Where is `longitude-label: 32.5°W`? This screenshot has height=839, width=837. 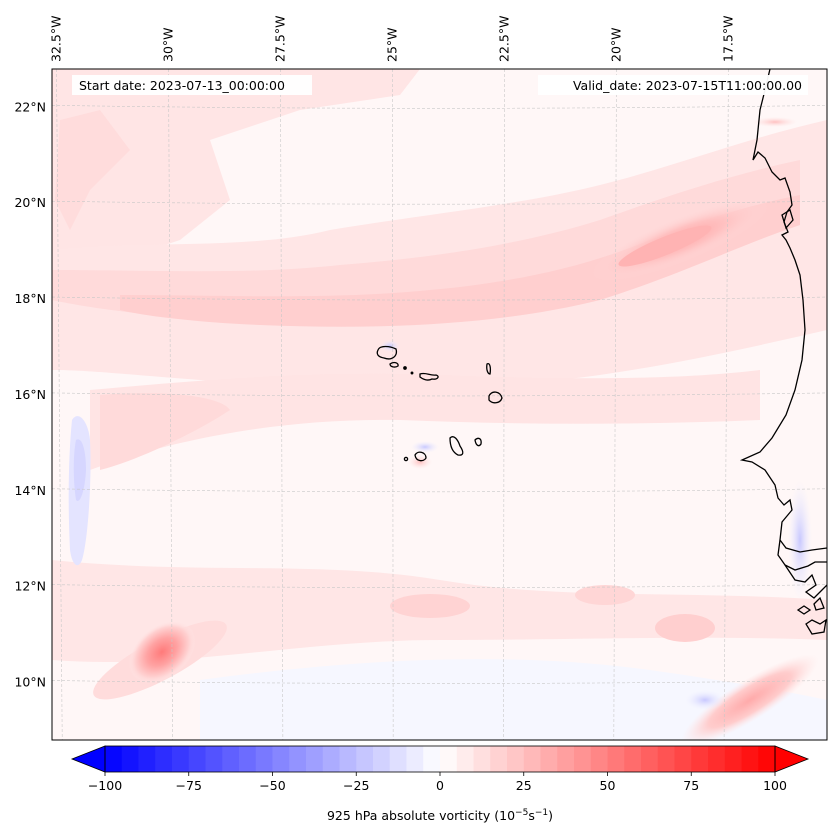
longitude-label: 32.5°W is located at coordinates (55, 39).